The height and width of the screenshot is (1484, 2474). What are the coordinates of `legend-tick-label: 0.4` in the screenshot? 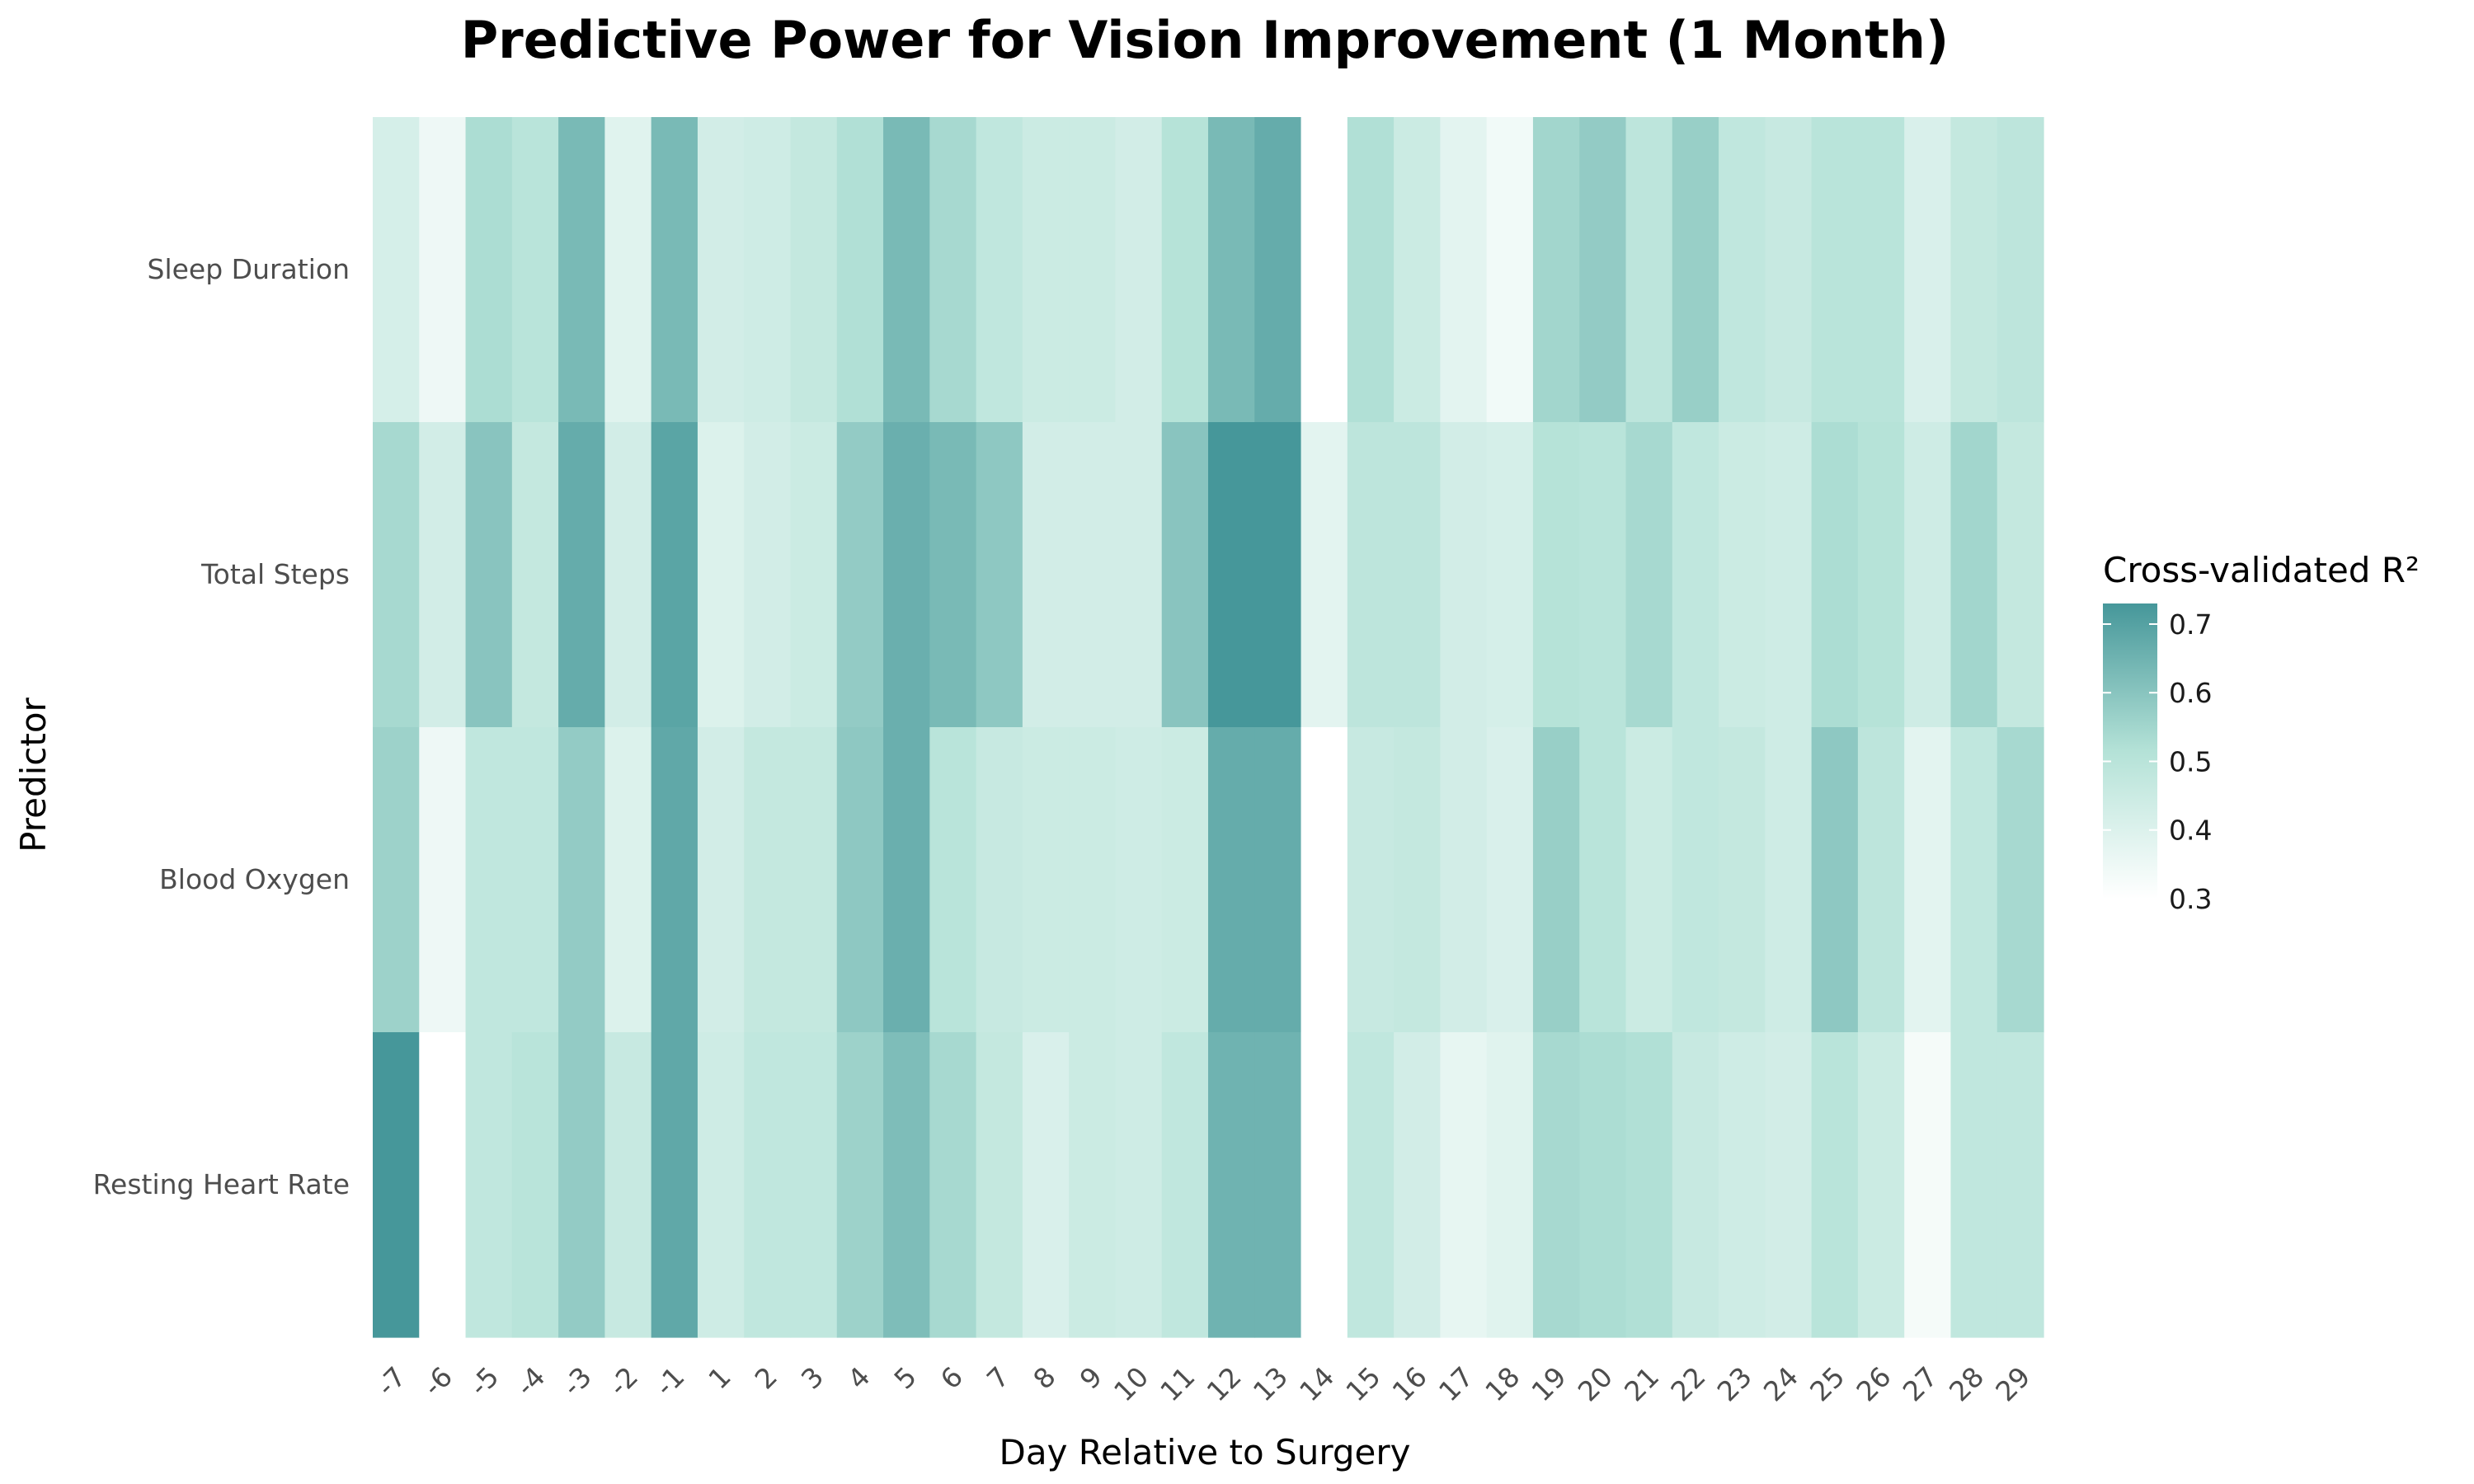 It's located at (2190, 831).